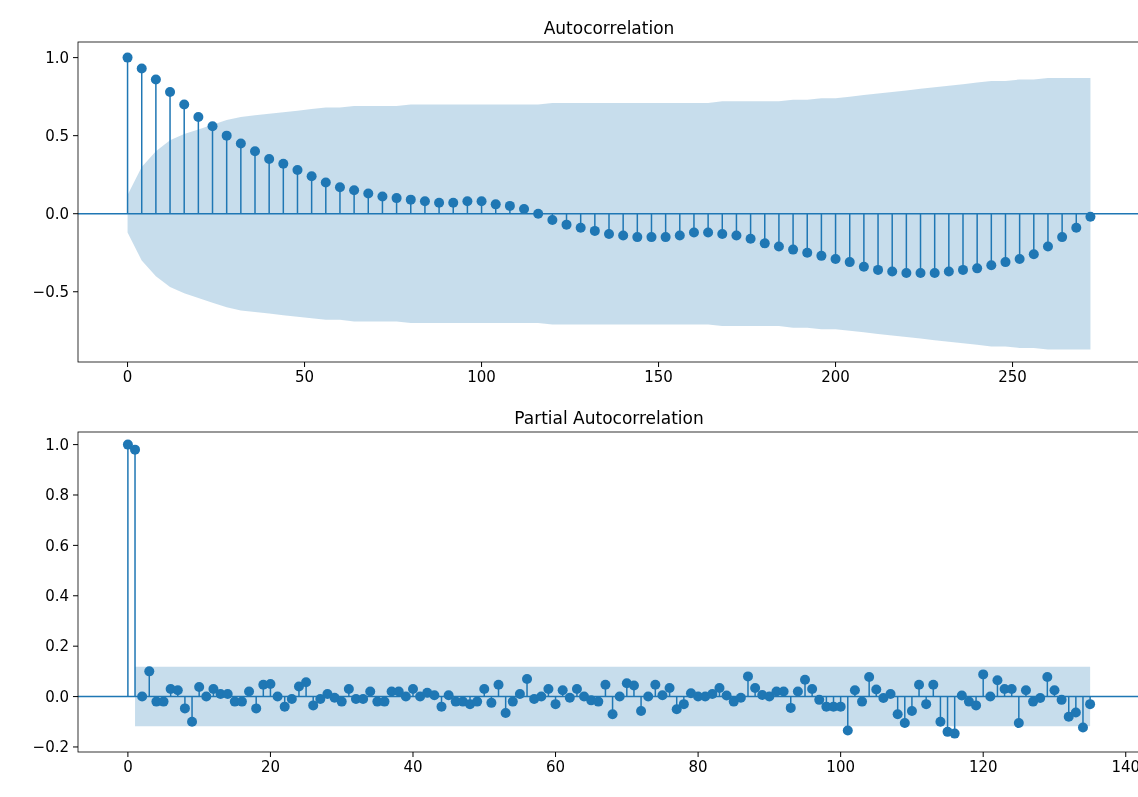  What do you see at coordinates (835, 377) in the screenshot?
I see `x-tick-label: 200` at bounding box center [835, 377].